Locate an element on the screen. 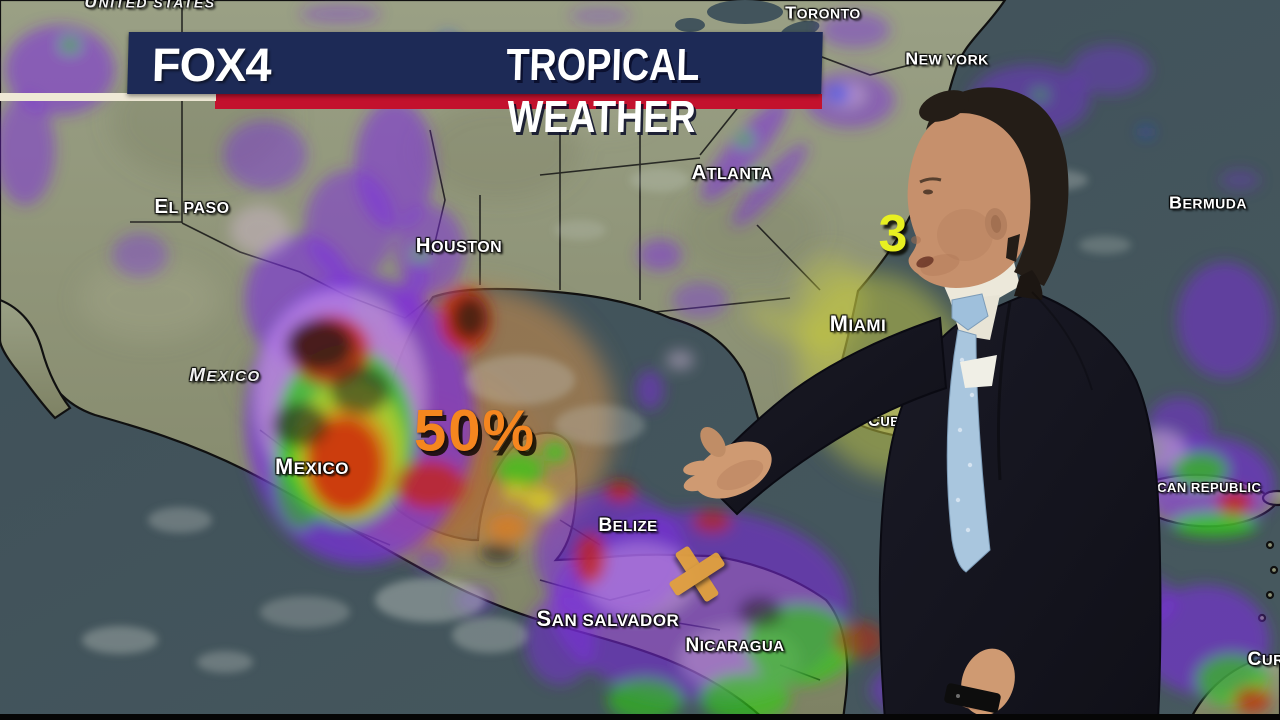  map-label-atlanta: ATLANTA is located at coordinates (732, 172).